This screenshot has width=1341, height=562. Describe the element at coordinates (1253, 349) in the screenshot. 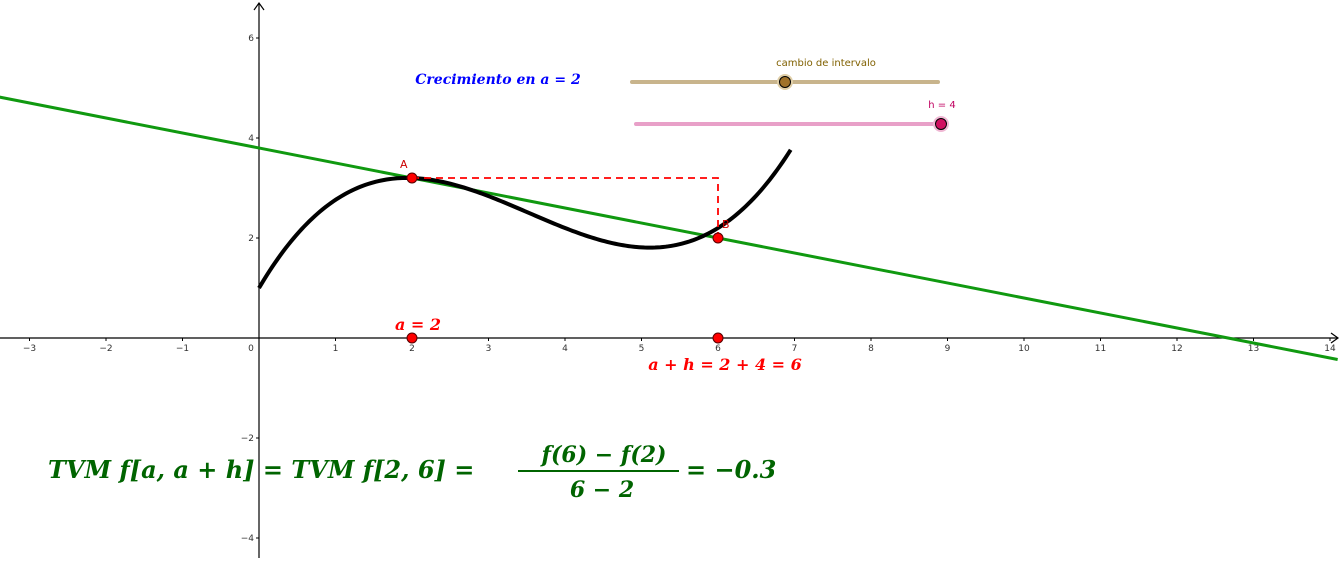

I see `x-tick-label: 13` at that location.